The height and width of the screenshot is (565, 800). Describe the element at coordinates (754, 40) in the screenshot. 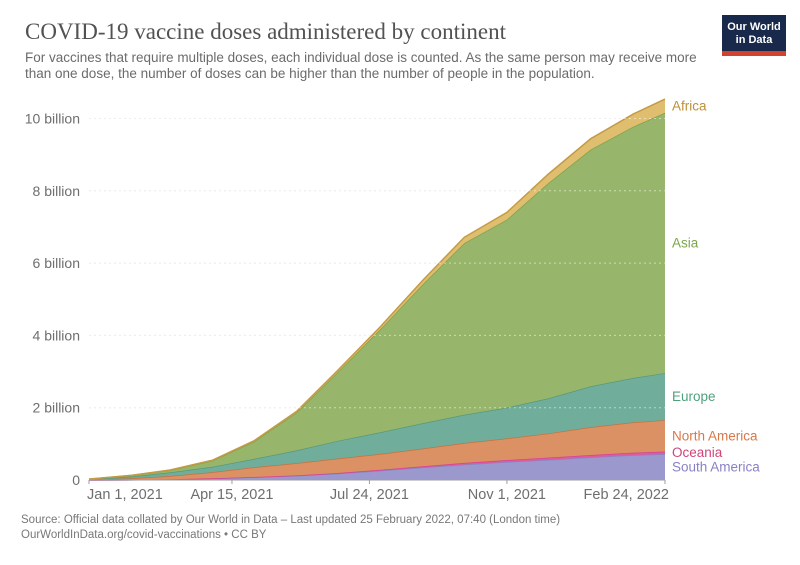

I see `owid-logo-line2: in Data` at that location.